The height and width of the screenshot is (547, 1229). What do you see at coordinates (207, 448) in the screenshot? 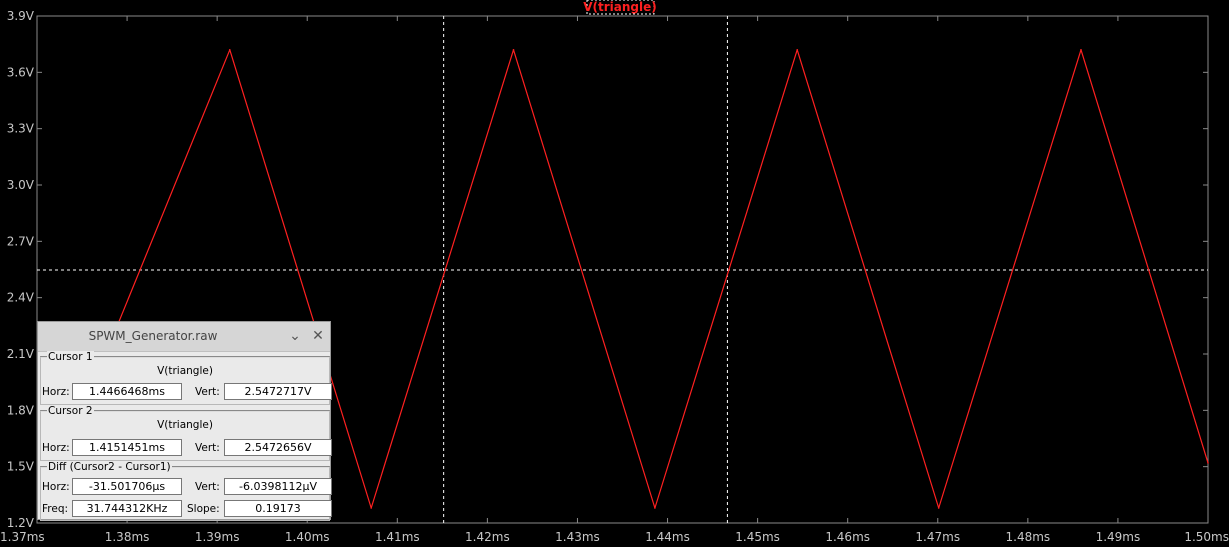
I see `cursor2-vert-label: Vert:` at bounding box center [207, 448].